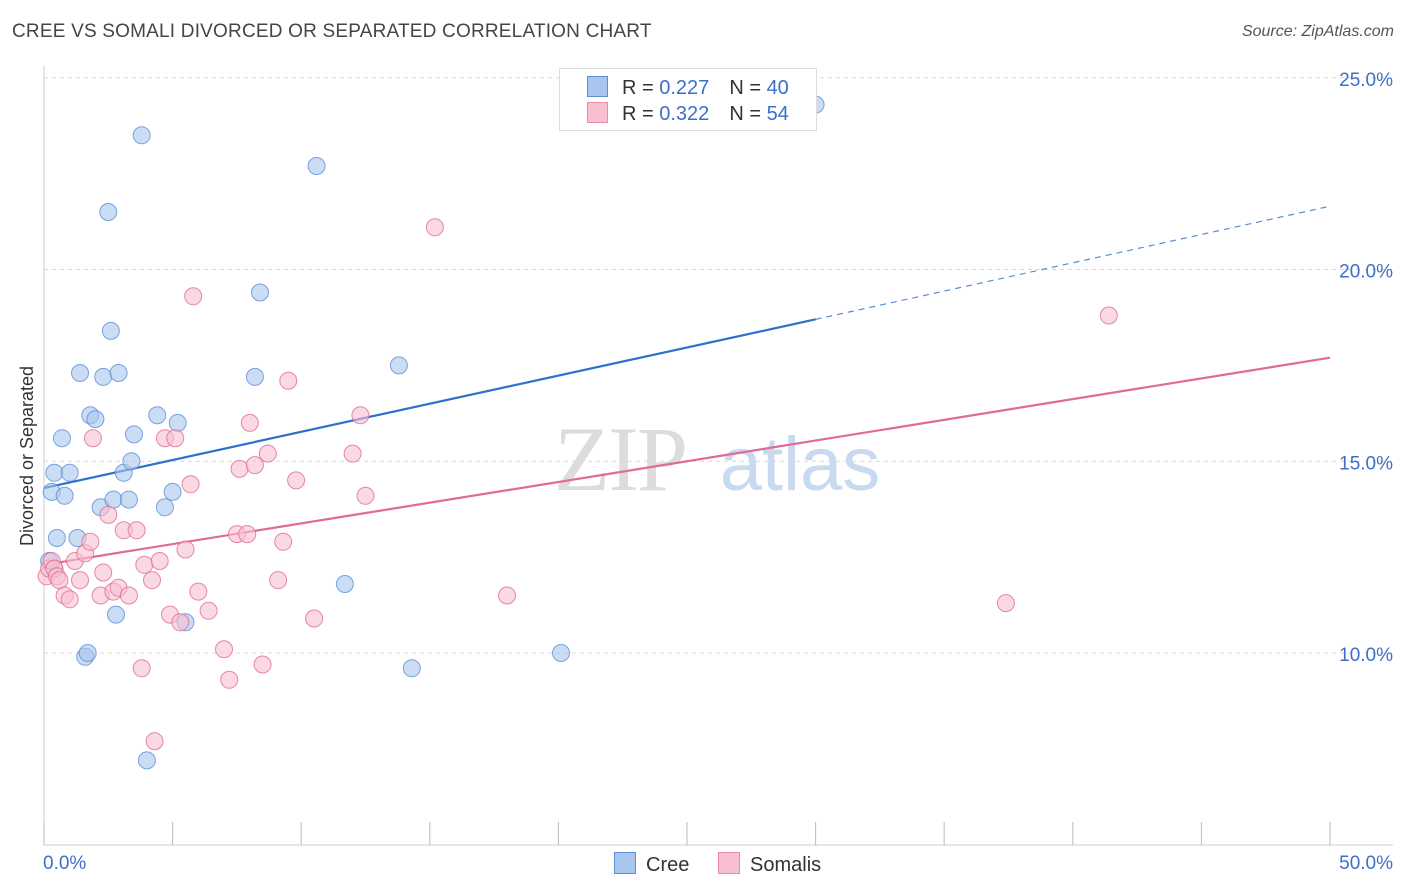  I want to click on legend-label-somalis: Somalis, so click(786, 865).